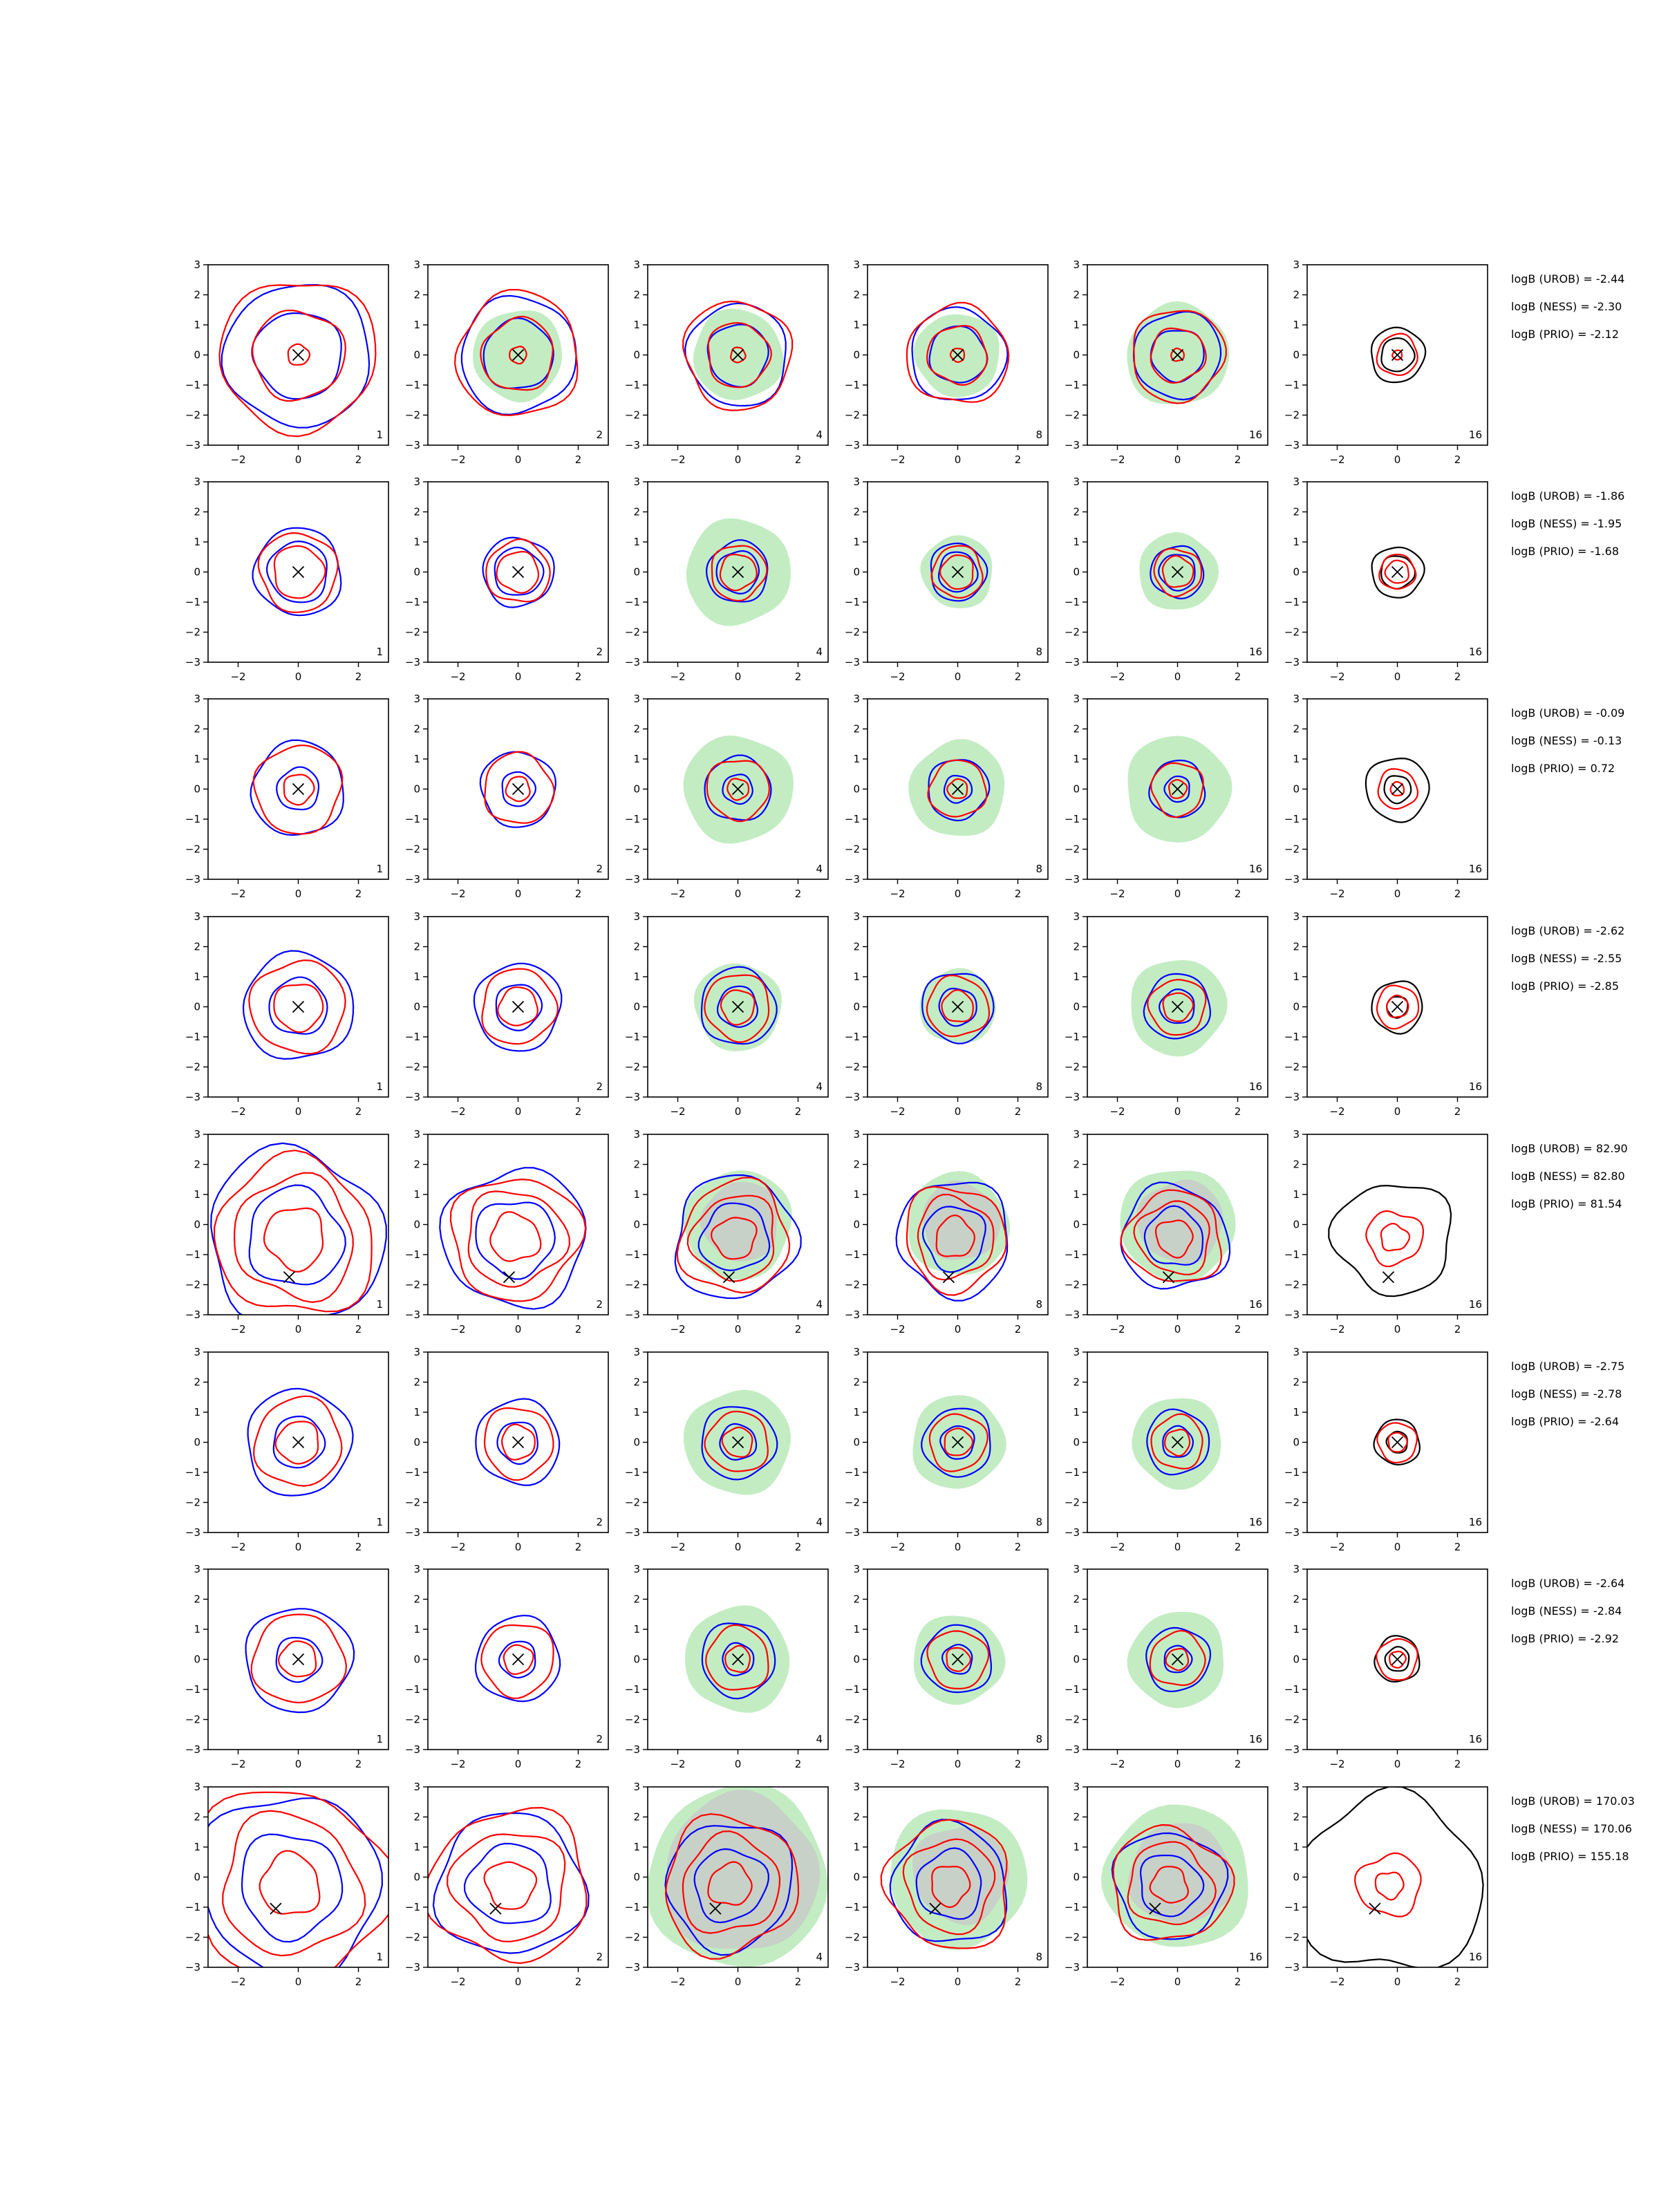  Describe the element at coordinates (1568, 279) in the screenshot. I see `logb-annotation: logB (UROB) = -2.44` at that location.